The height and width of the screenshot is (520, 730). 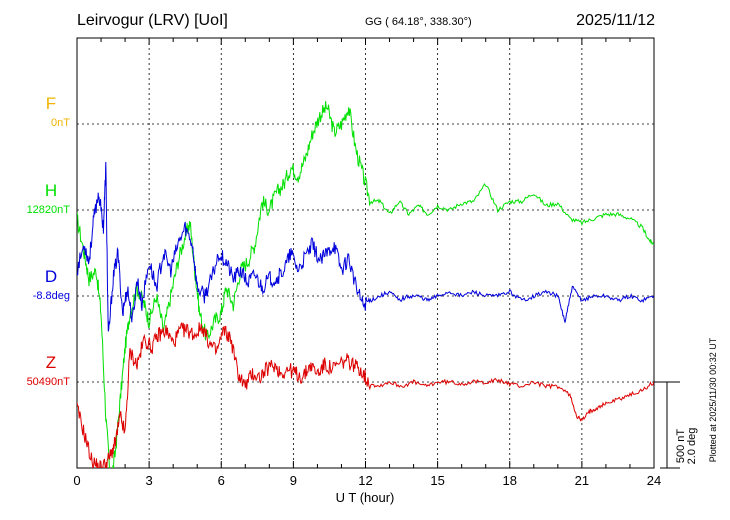 What do you see at coordinates (60, 123) in the screenshot?
I see `baseline-F: 0nT` at bounding box center [60, 123].